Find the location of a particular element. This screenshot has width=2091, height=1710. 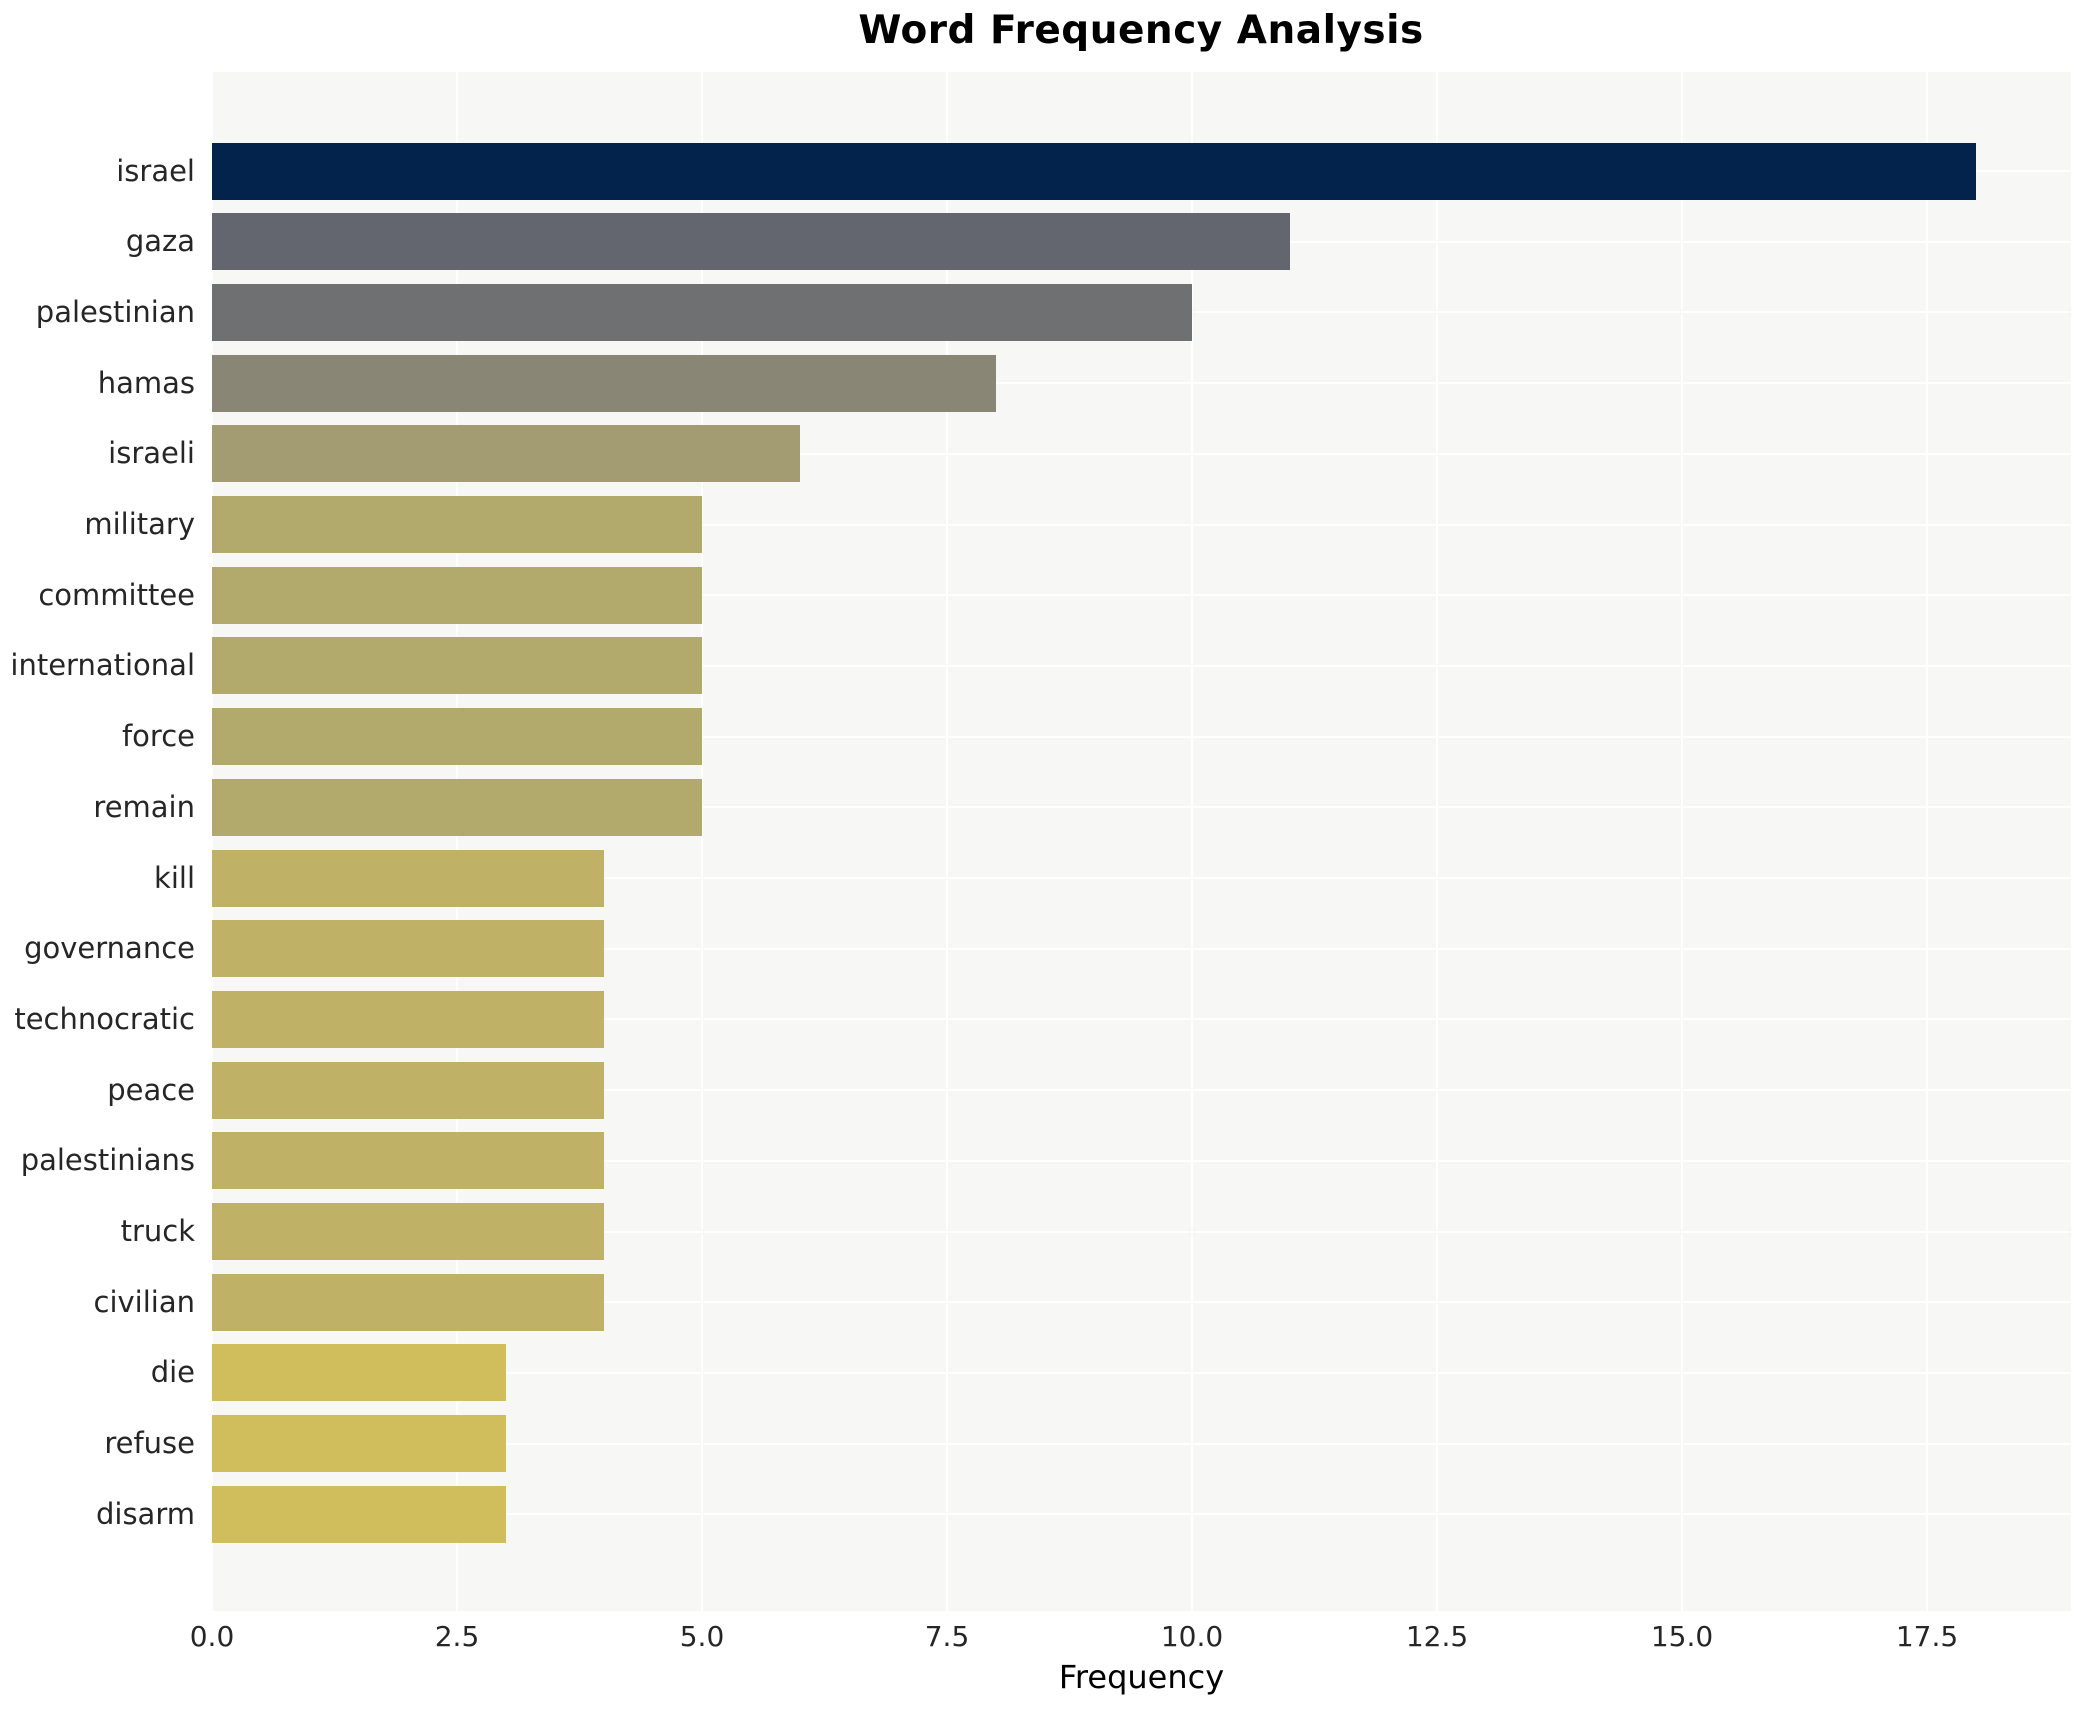

bar-israel is located at coordinates (1094, 171).